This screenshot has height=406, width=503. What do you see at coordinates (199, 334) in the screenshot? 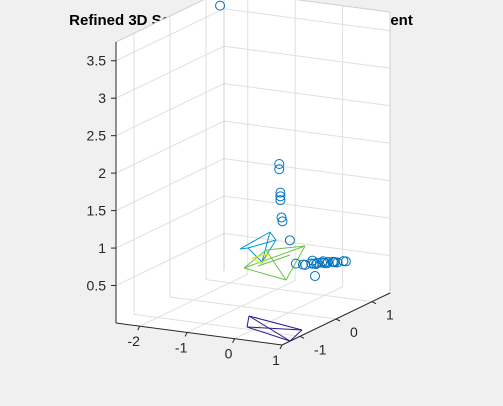
I see `x-axis-line` at bounding box center [199, 334].